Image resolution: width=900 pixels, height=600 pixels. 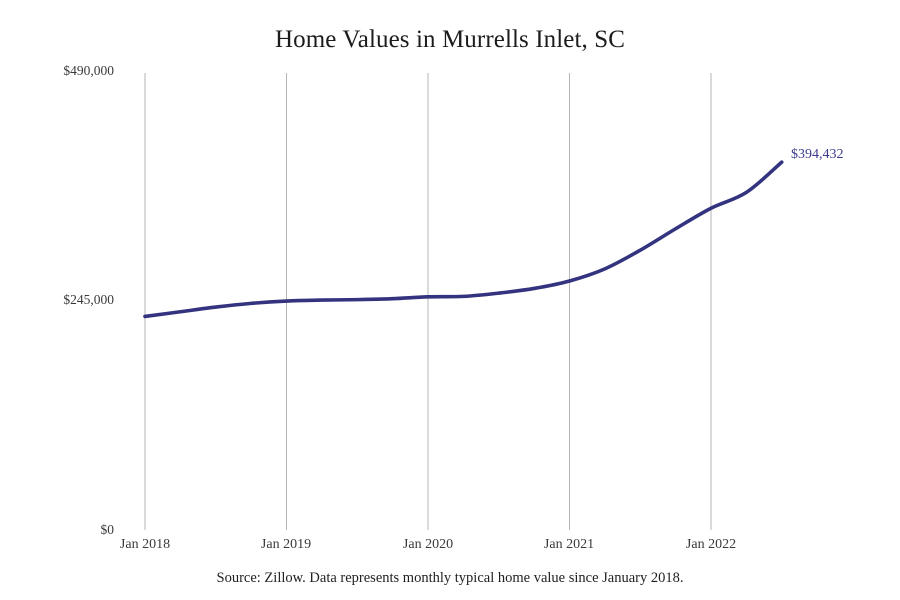 What do you see at coordinates (428, 544) in the screenshot?
I see `x-axis-tick-jan-2020: Jan 2020` at bounding box center [428, 544].